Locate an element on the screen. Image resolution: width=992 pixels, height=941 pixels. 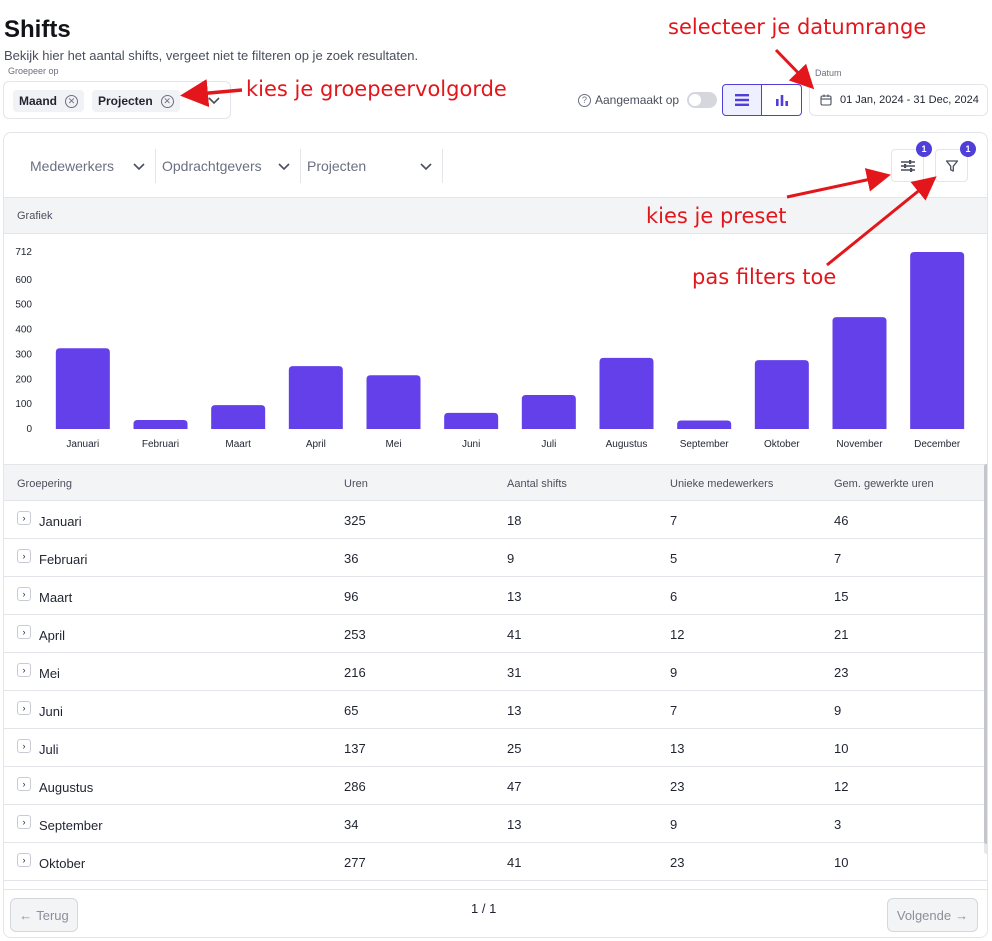
filter-opdrachtgevers: Opdrachtgevers is located at coordinates (230, 166).